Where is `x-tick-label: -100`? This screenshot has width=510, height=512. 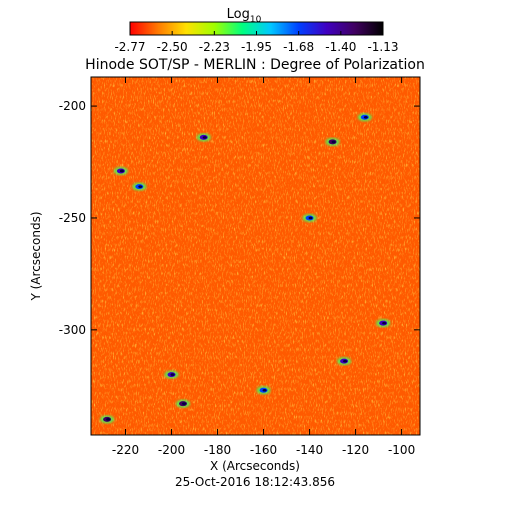
x-tick-label: -100 is located at coordinates (401, 450).